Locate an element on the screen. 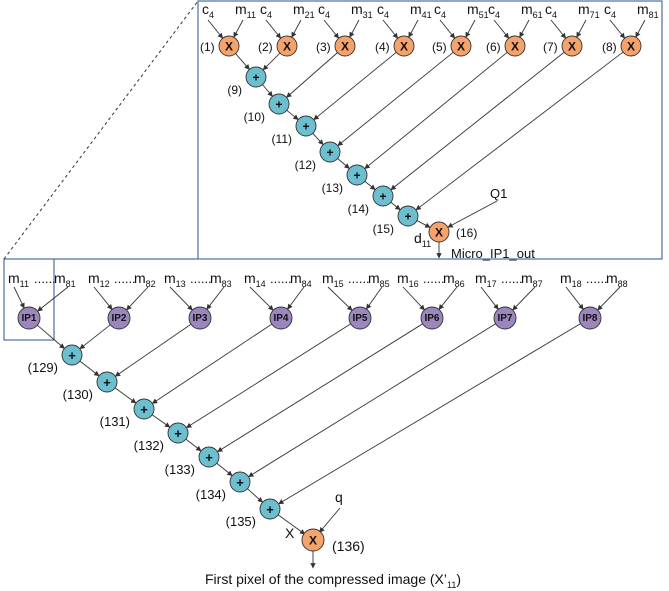 This screenshot has height=591, width=669. multiplier-6-symbol: X is located at coordinates (515, 47).